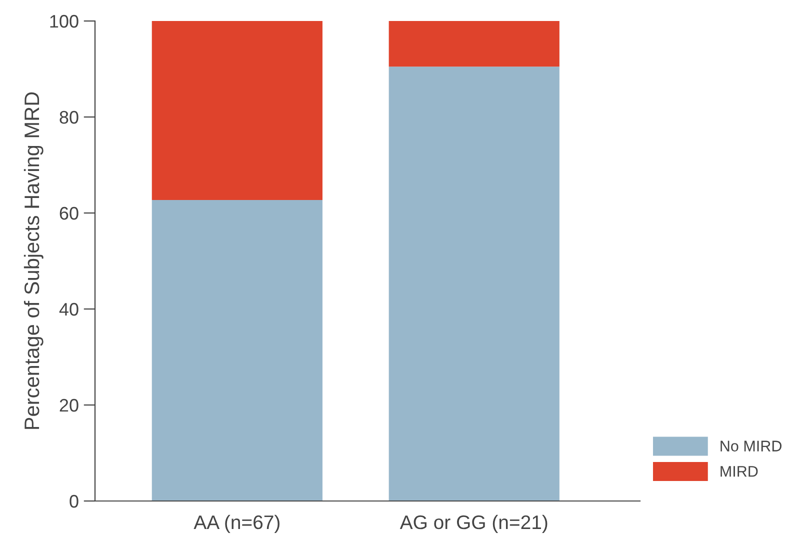 The image size is (804, 549). I want to click on y-axis-title: Percentage of Subjects Having MRD, so click(34, 260).